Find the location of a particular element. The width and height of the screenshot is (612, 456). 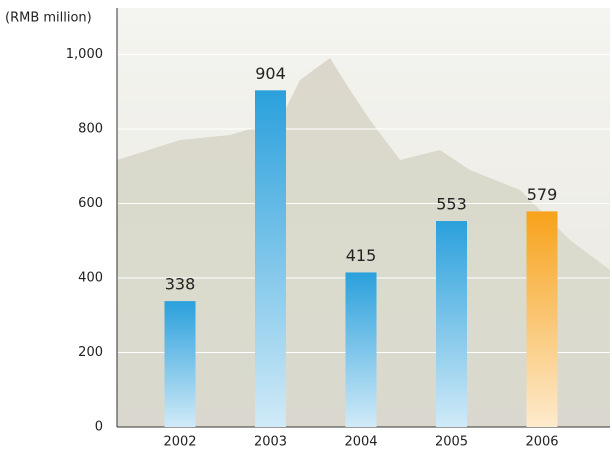

value-label: 904 is located at coordinates (270, 73).